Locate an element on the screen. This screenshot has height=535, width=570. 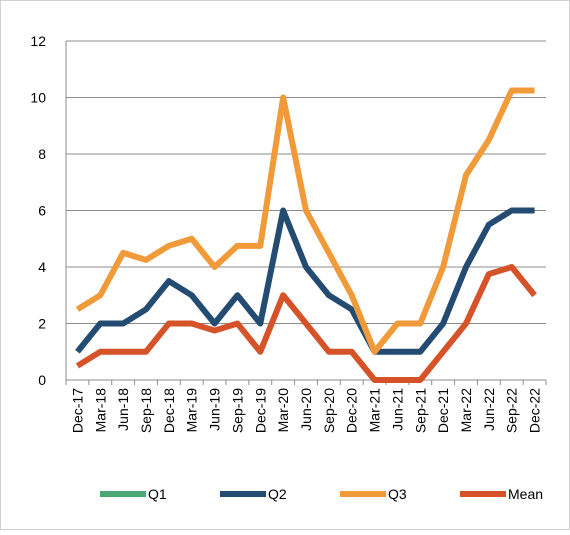
x-tick-label: Dec-22 is located at coordinates (535, 410).